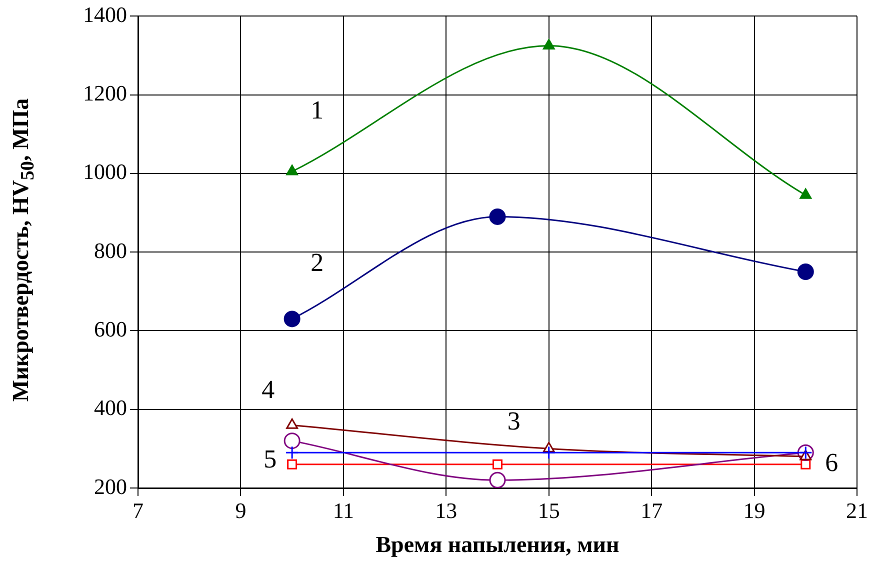  I want to click on y-tick-label: 600, so click(110, 329).